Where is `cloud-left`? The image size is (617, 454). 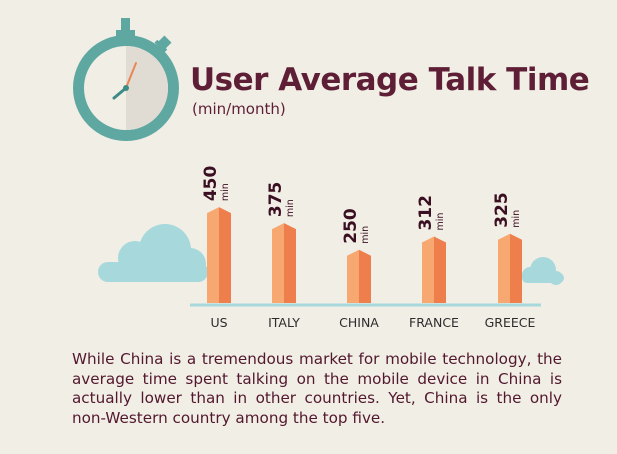
cloud-left is located at coordinates (153, 253).